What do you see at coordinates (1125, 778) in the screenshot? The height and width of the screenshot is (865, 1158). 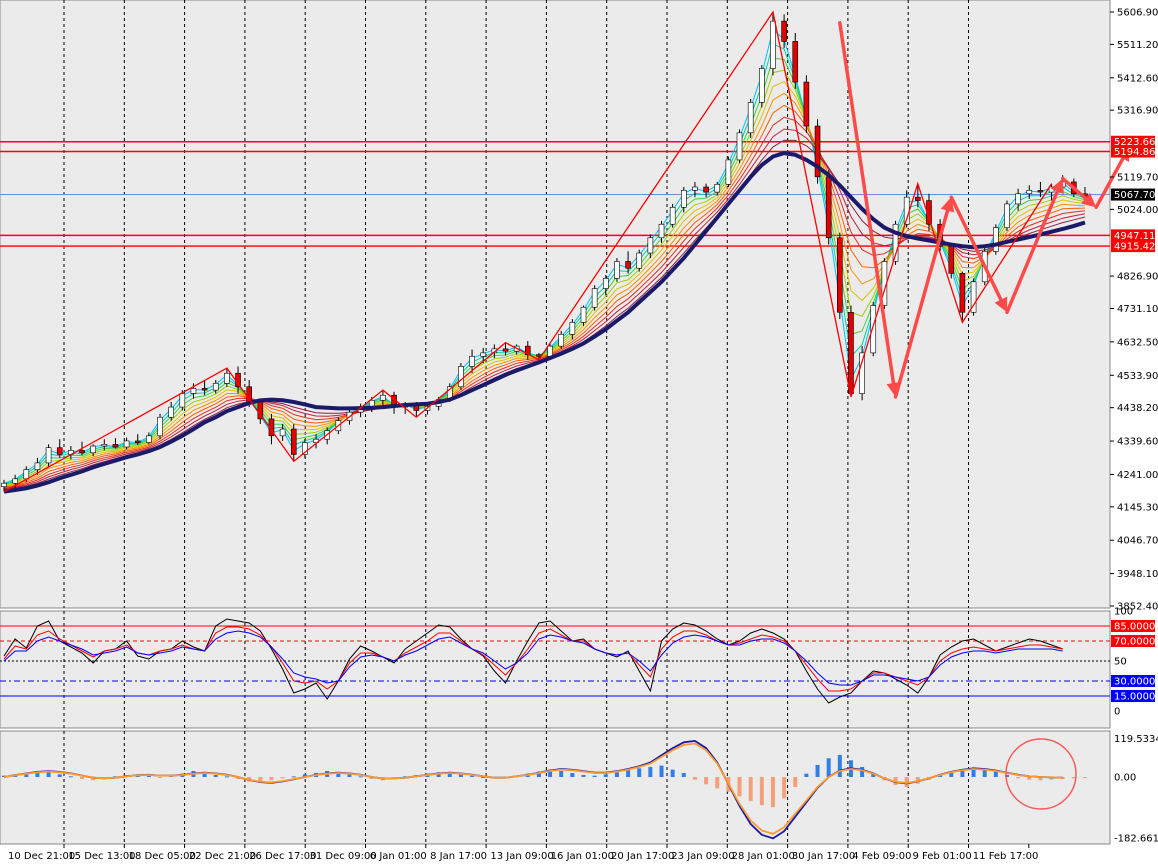 I see `macd-tick-label: 0.00` at bounding box center [1125, 778].